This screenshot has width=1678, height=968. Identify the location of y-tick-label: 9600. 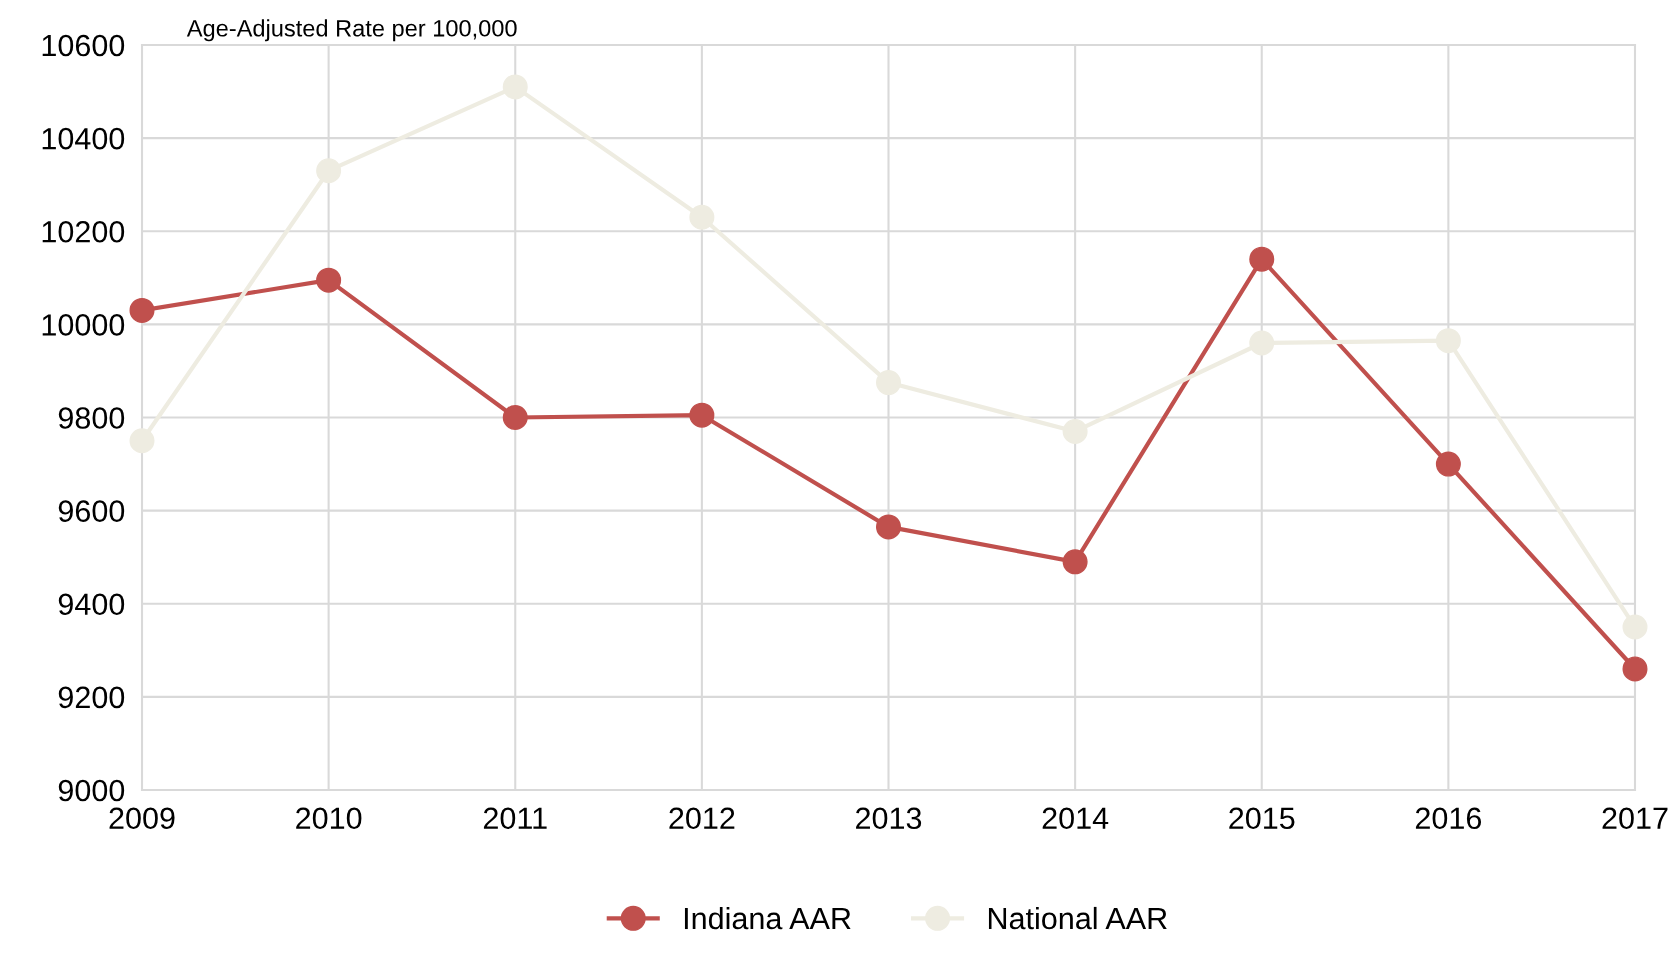
(91, 511).